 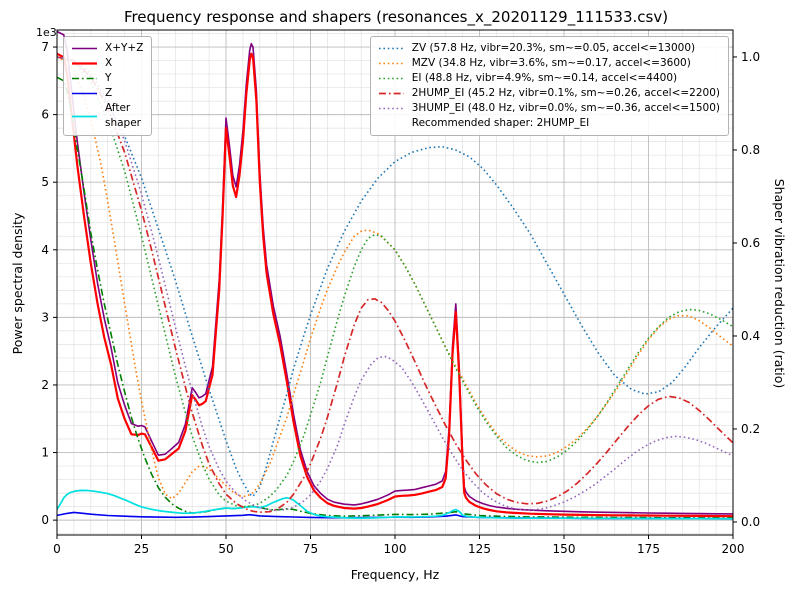 I want to click on legend-item-z: Z, so click(x=107, y=93).